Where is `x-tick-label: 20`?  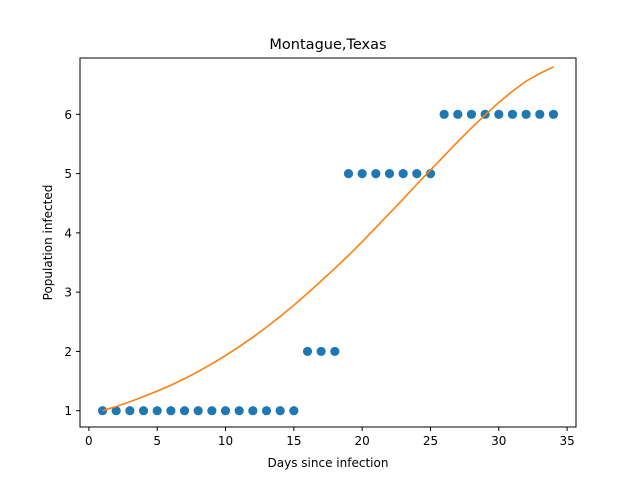 x-tick-label: 20 is located at coordinates (362, 441).